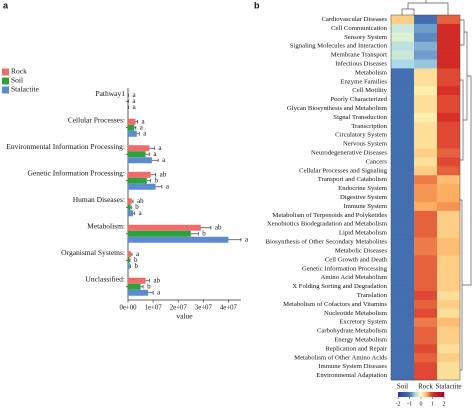 The image size is (474, 411). What do you see at coordinates (345, 268) in the screenshot?
I see `row-label: Genetic Information Processing` at bounding box center [345, 268].